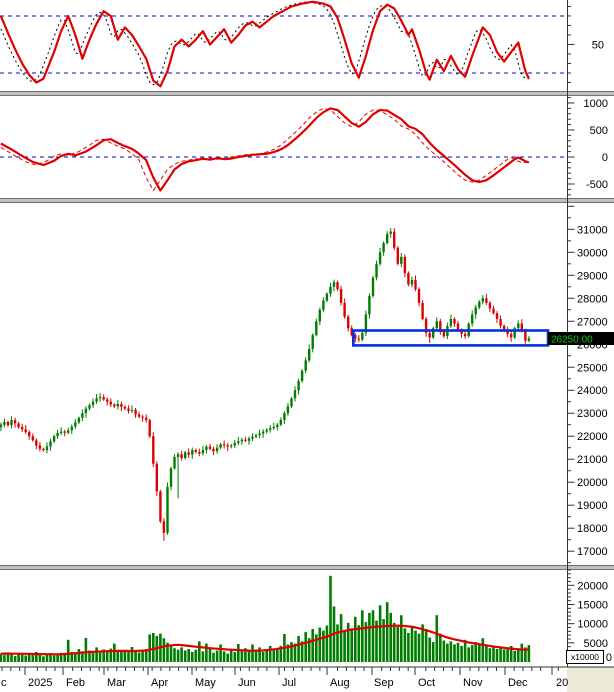  Describe the element at coordinates (75, 683) in the screenshot. I see `time-axis-label: Feb` at that location.